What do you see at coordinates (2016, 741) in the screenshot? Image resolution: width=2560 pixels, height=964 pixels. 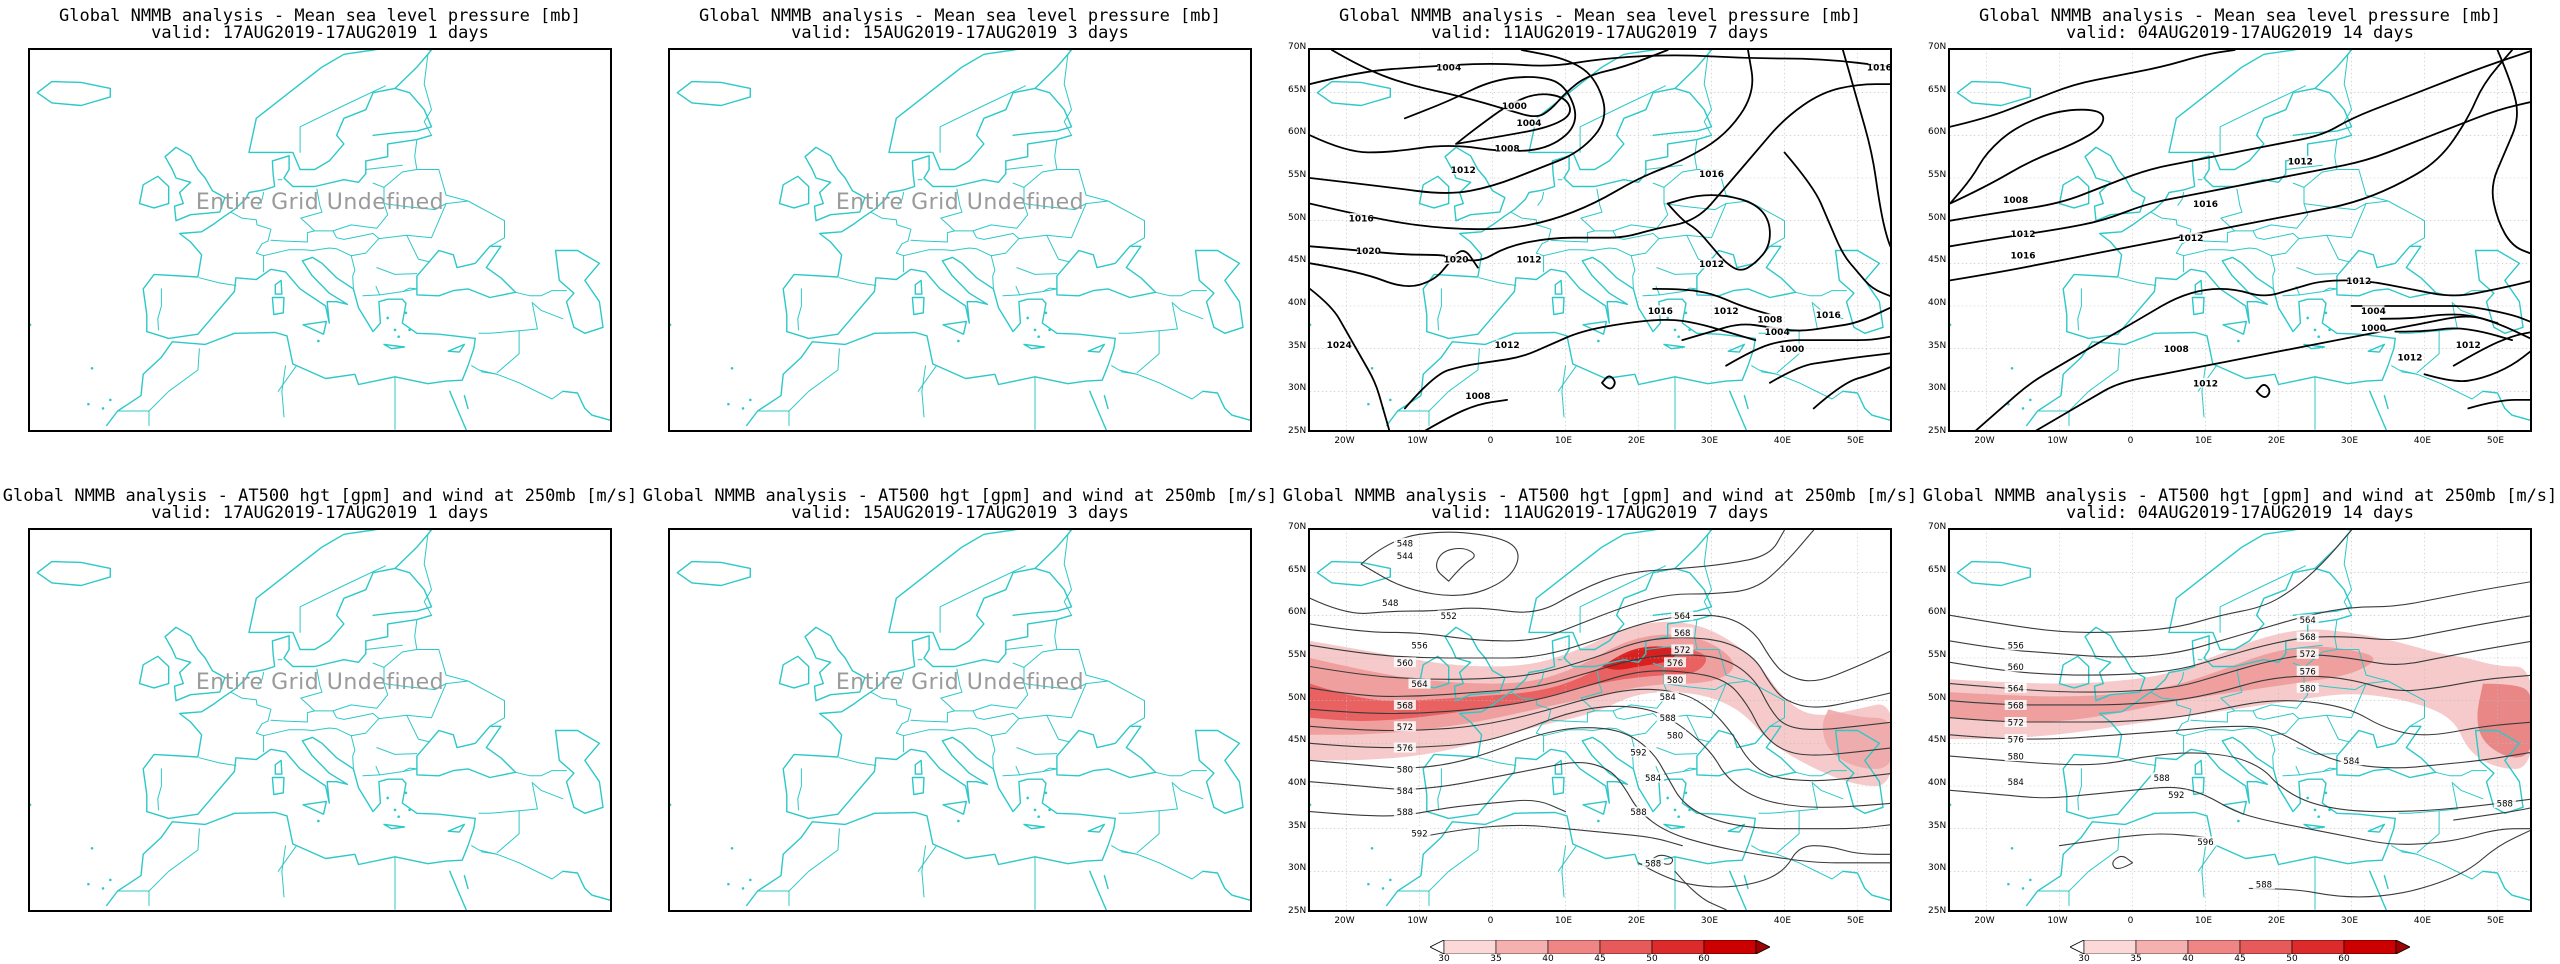 I see `contour-label: 576` at bounding box center [2016, 741].